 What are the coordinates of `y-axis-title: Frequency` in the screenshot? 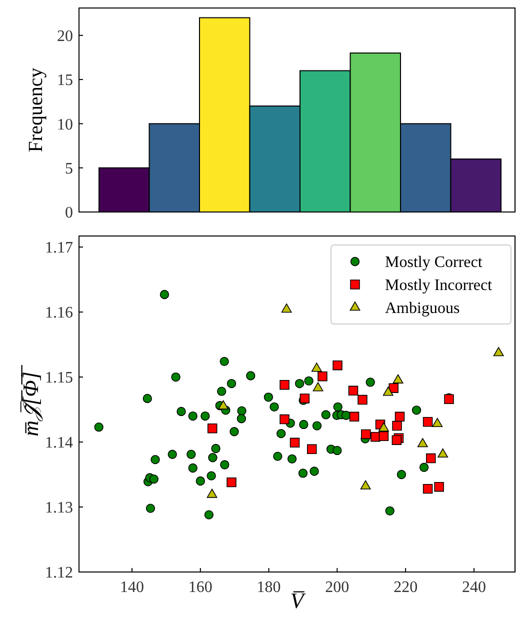 It's located at (36, 110).